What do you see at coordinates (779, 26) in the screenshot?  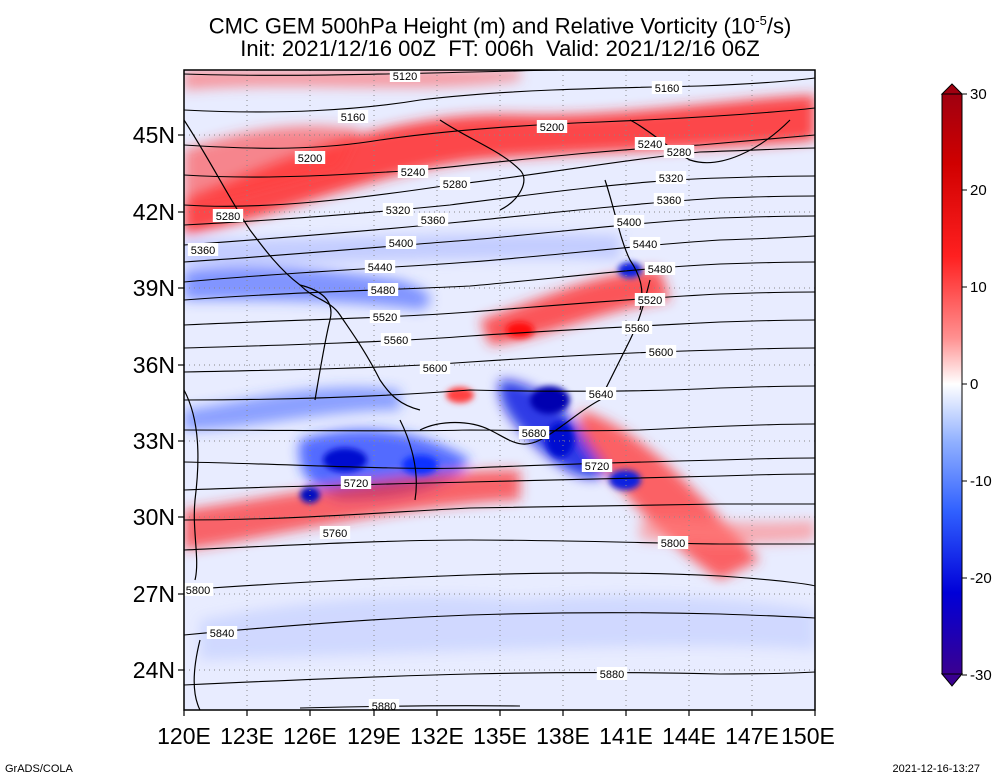 I see `title-units: /s)` at bounding box center [779, 26].